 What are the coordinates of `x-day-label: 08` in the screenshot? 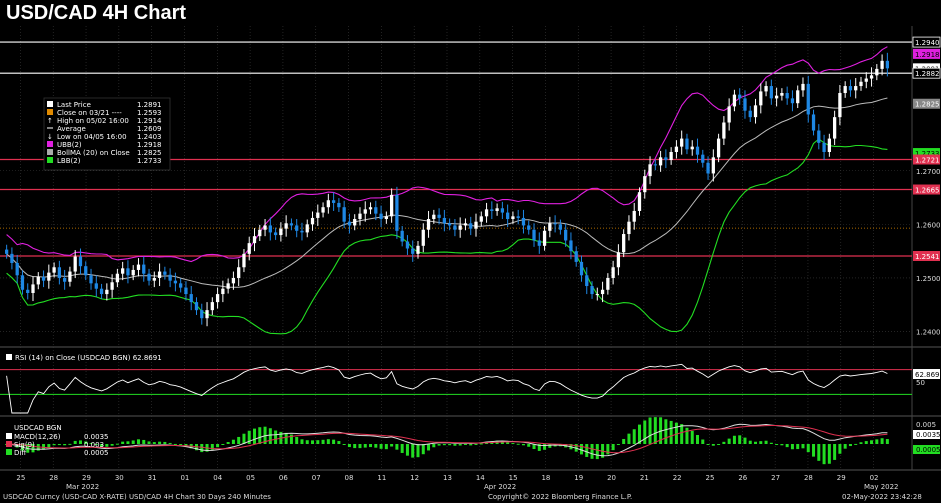 It's located at (349, 478).